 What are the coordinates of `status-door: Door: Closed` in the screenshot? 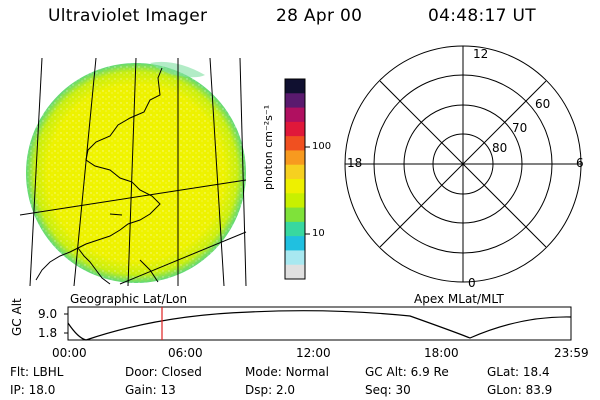 It's located at (163, 372).